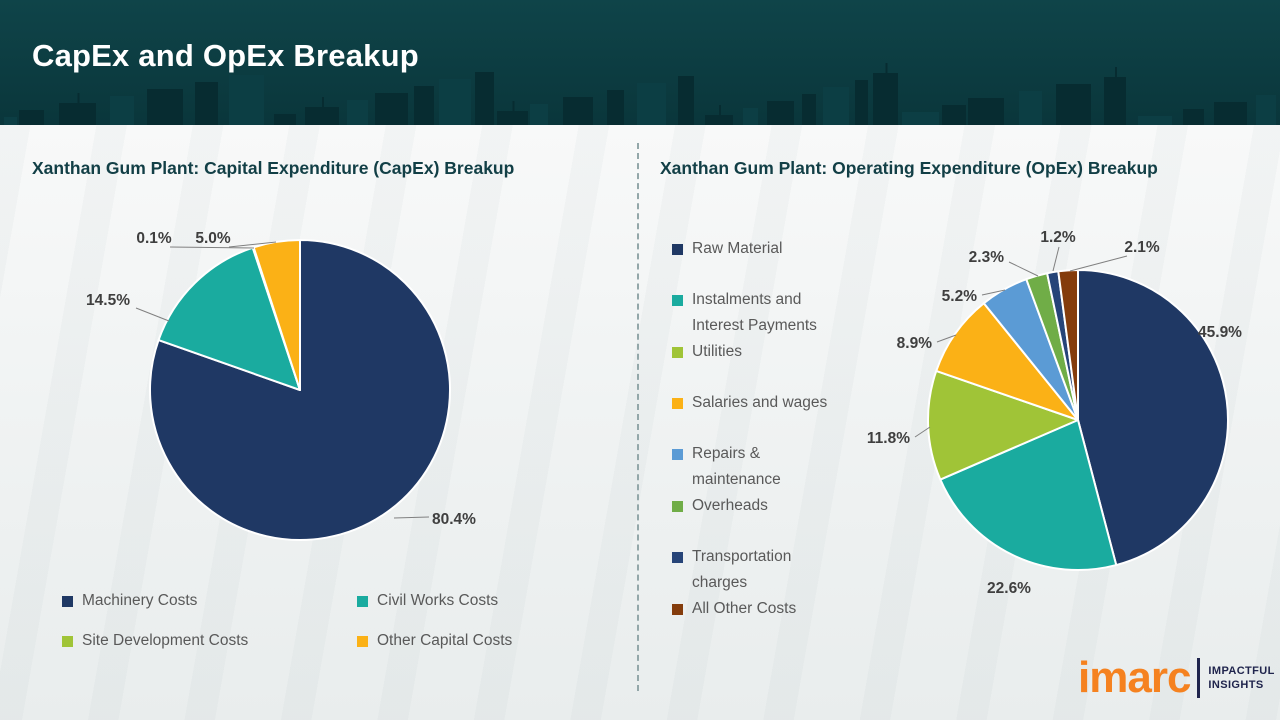  Describe the element at coordinates (640, 94) in the screenshot. I see `city-skyline-graphic` at that location.